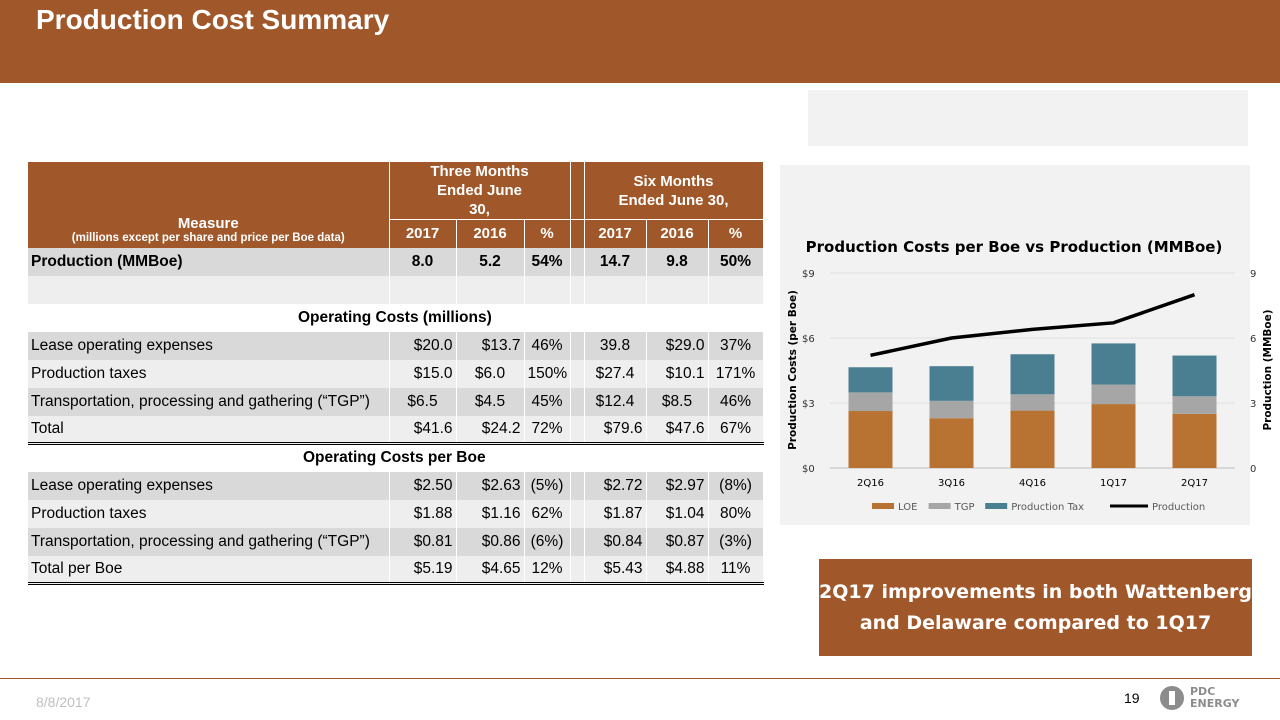  What do you see at coordinates (423, 485) in the screenshot?
I see `cell: $2.50` at bounding box center [423, 485].